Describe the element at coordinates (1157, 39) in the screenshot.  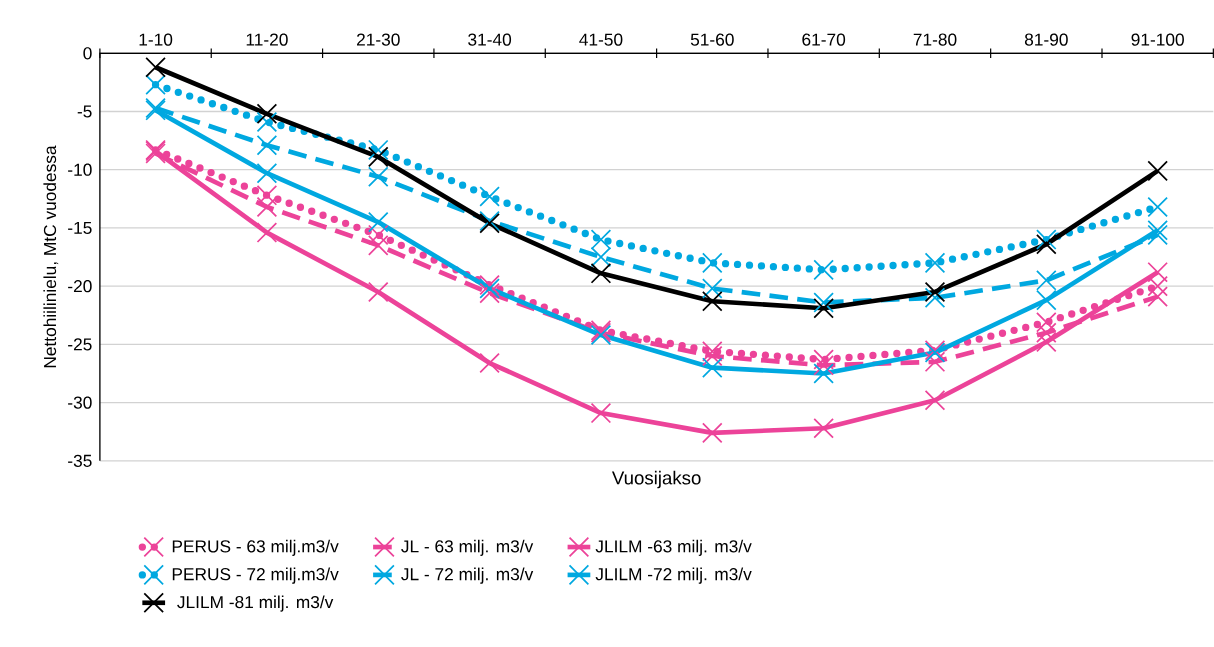
I see `x-tick-label: 91-100` at that location.